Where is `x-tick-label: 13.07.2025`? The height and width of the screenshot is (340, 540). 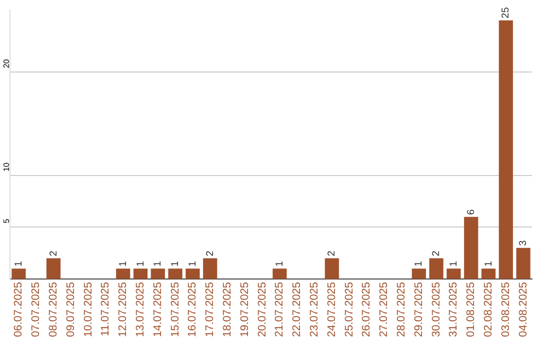 x-tick-label: 13.07.2025 is located at coordinates (140, 310).